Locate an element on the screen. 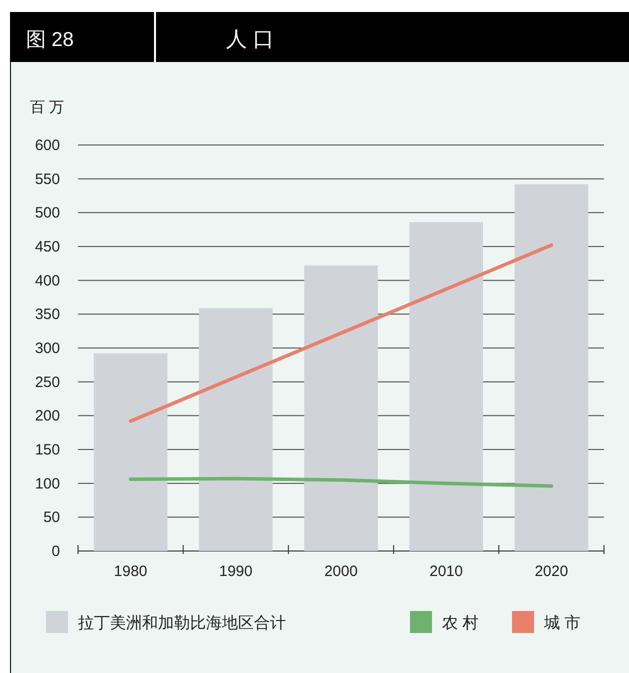  y-tick-label: 300 is located at coordinates (47, 348).